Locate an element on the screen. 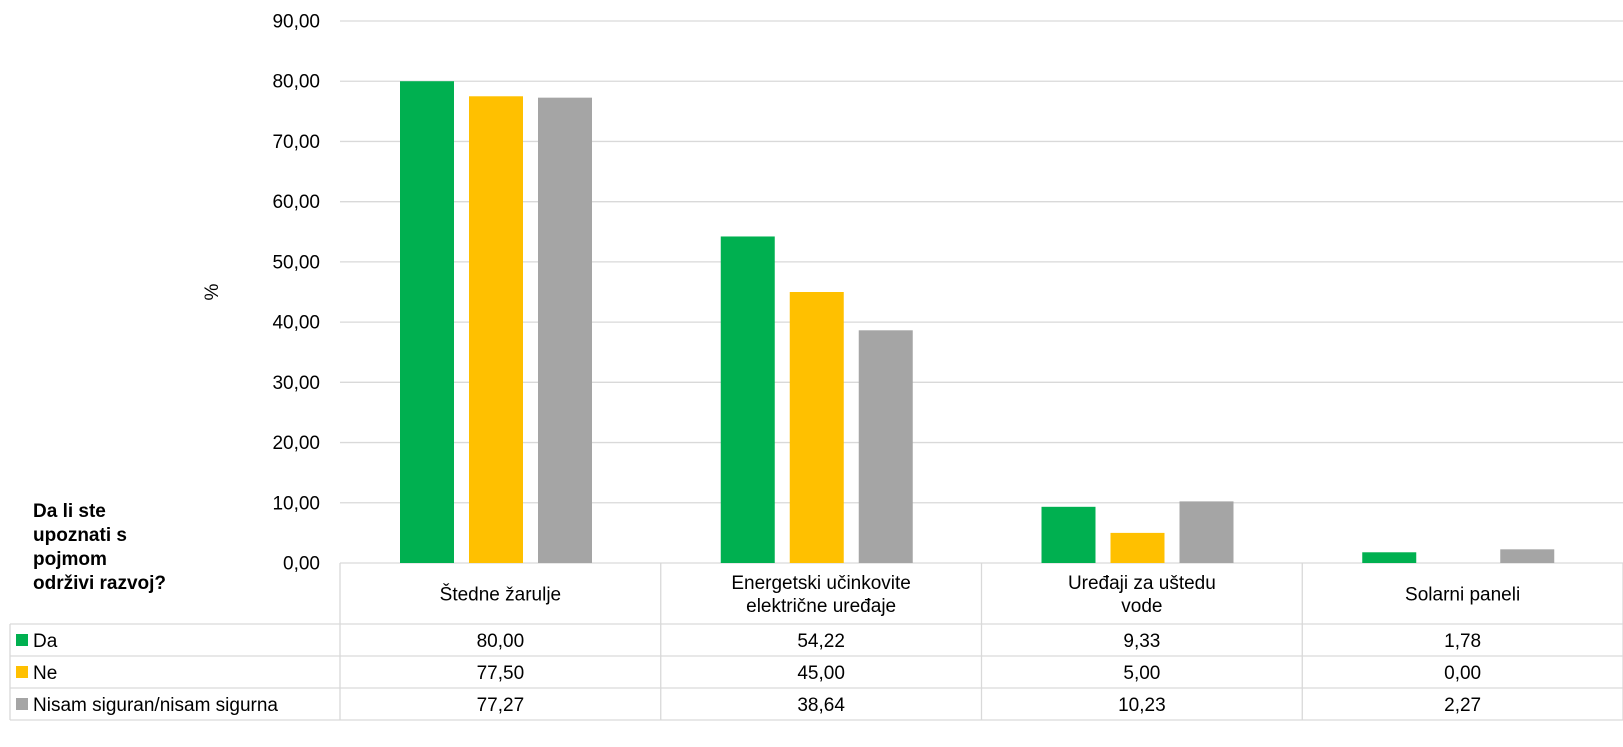 The height and width of the screenshot is (747, 1623). y-tick-label: 30,00 is located at coordinates (296, 383).